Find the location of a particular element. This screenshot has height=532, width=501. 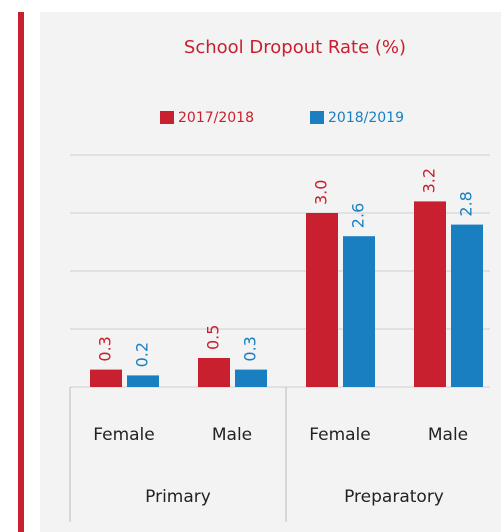

legend-label: 2017/2018 is located at coordinates (216, 118).